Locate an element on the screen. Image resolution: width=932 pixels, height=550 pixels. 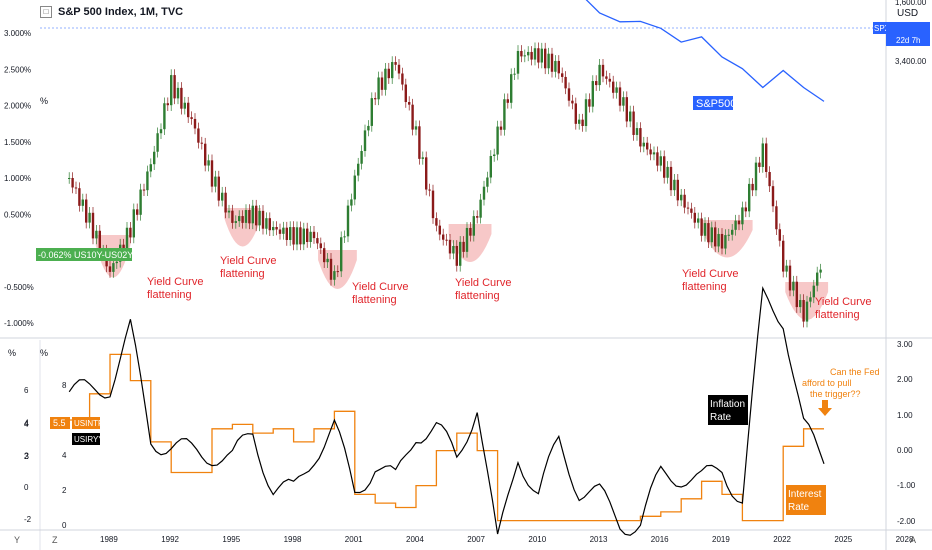
corner-a-label: A is located at coordinates (913, 540).